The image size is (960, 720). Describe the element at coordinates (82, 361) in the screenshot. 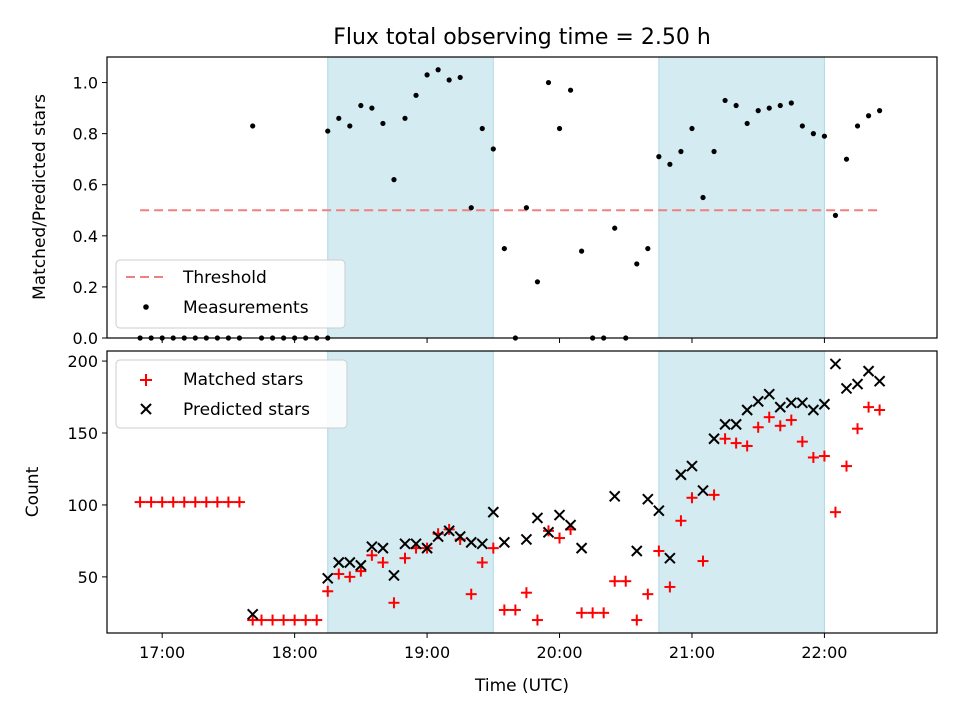

I see `y-tick-label: 200` at that location.